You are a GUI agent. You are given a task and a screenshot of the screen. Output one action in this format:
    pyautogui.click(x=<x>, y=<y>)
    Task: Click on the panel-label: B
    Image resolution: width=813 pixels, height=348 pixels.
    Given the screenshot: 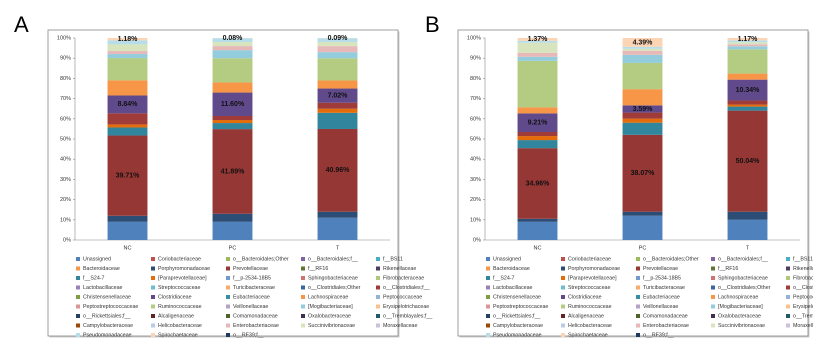 What is the action you would take?
    pyautogui.click(x=432, y=24)
    